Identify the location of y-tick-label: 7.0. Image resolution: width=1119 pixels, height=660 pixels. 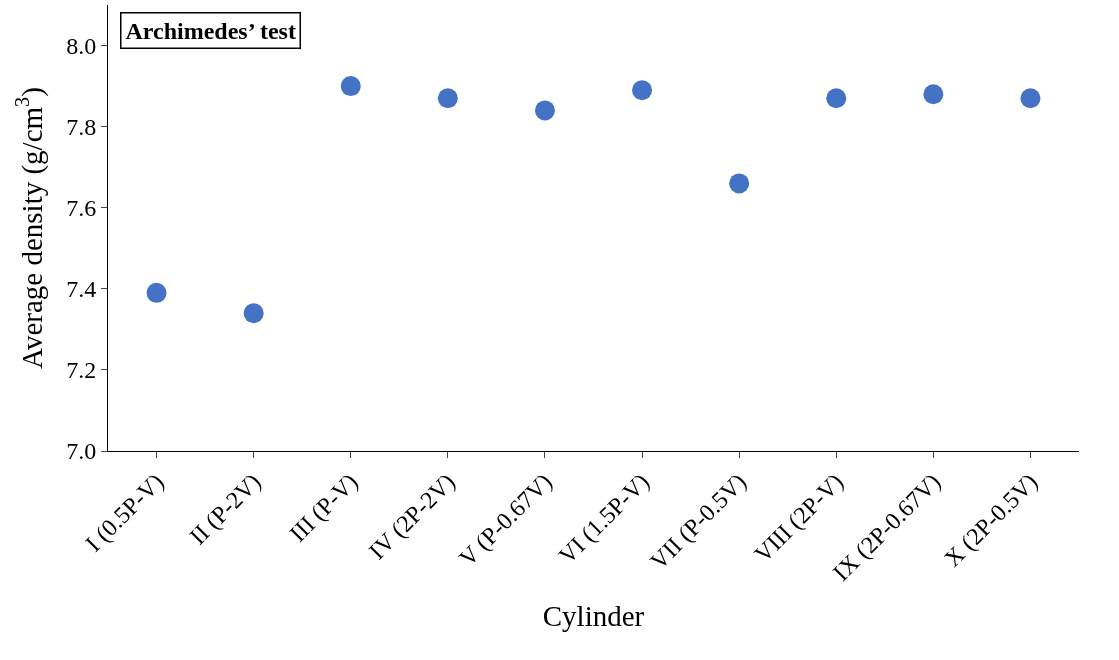
(81, 451).